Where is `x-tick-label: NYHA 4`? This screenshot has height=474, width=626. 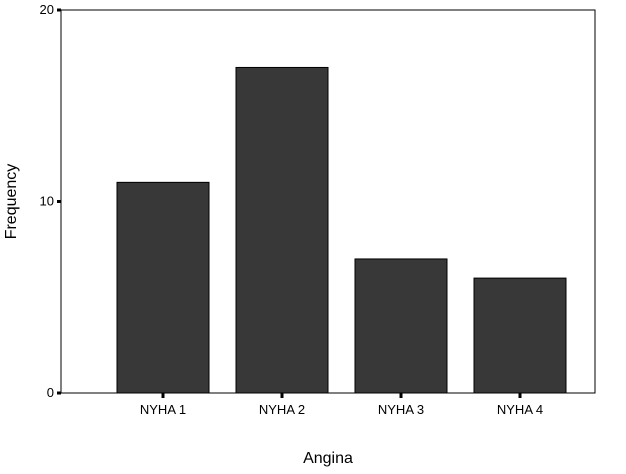 x-tick-label: NYHA 4 is located at coordinates (520, 409).